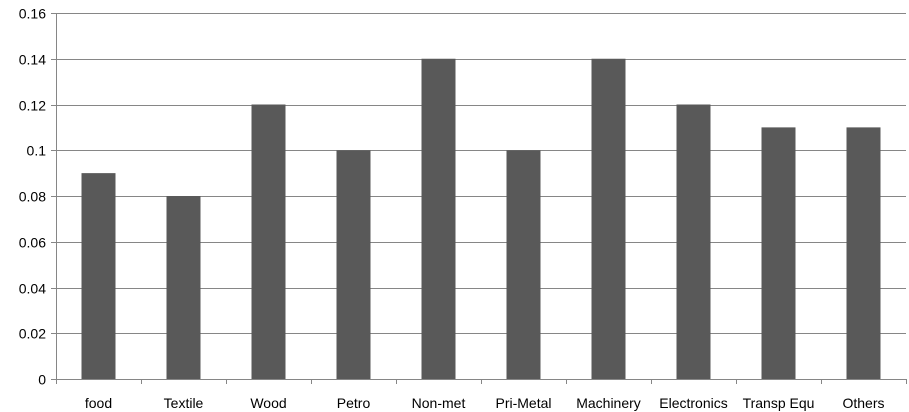  I want to click on x-tick-label: Pri-Metal, so click(523, 403).